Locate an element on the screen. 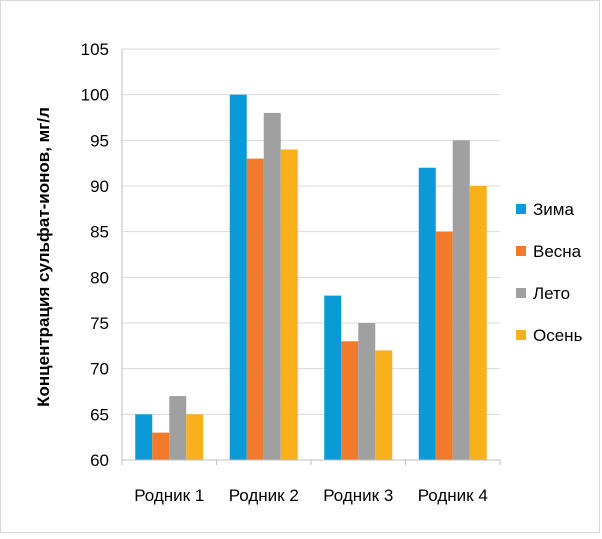  y-axis-title: Концентрация сульфат-ионов, мг/л is located at coordinates (43, 257).